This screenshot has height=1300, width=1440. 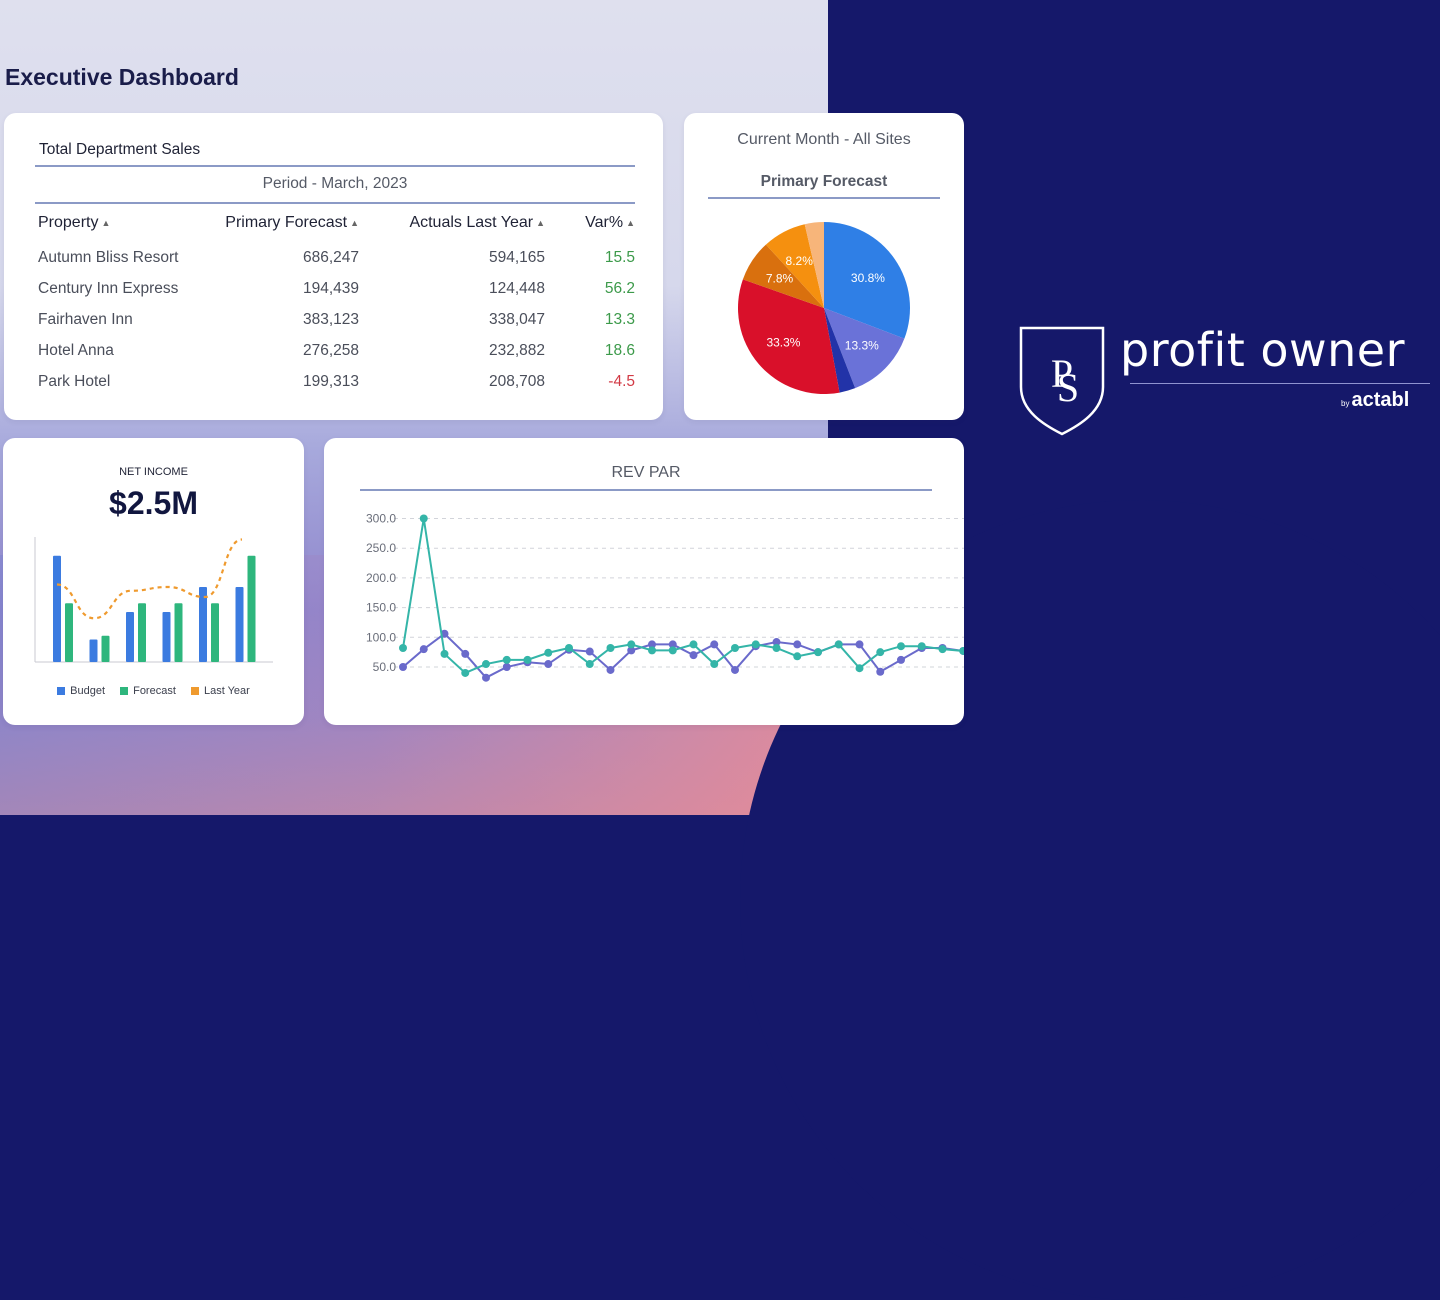 What do you see at coordinates (81, 691) in the screenshot?
I see `legend-item-budget: Budget` at bounding box center [81, 691].